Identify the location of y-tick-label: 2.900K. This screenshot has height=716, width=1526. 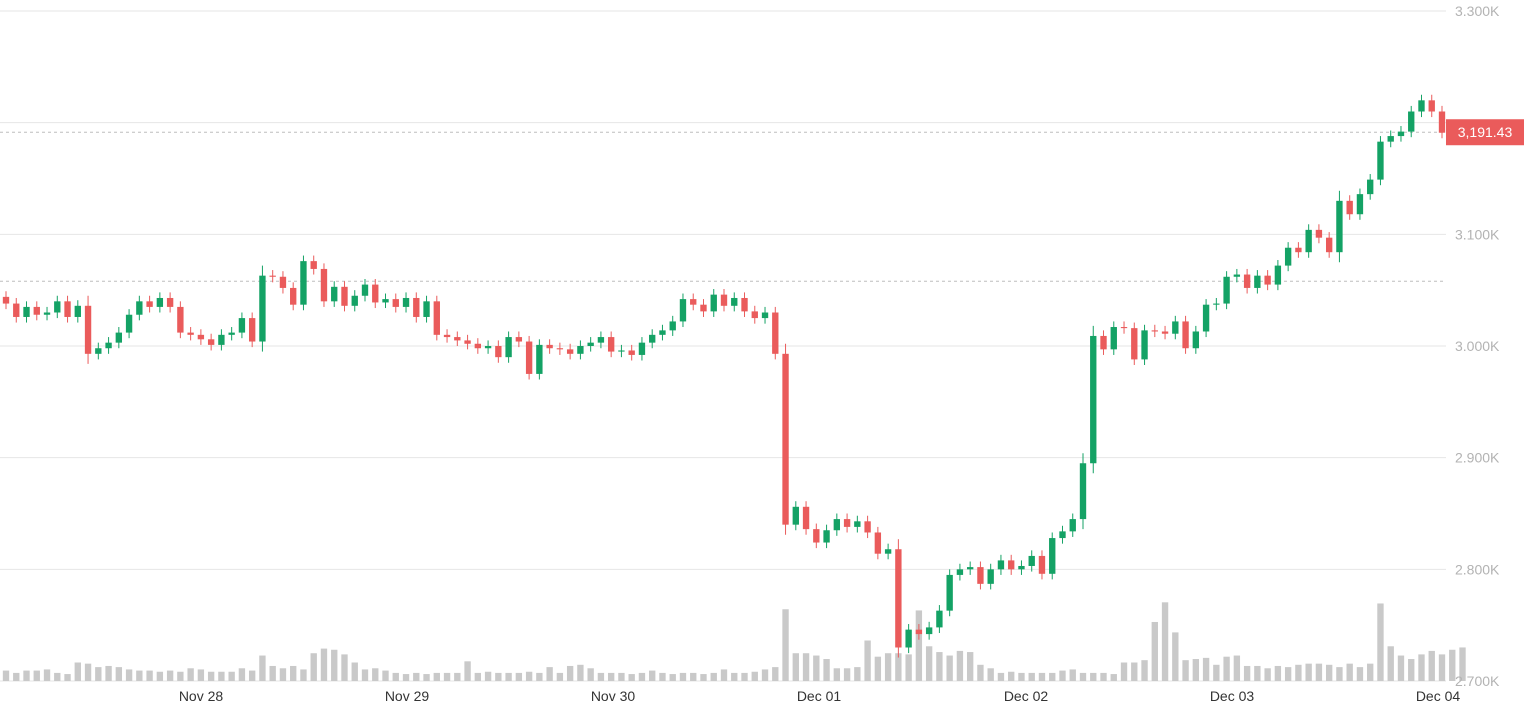
(1477, 458).